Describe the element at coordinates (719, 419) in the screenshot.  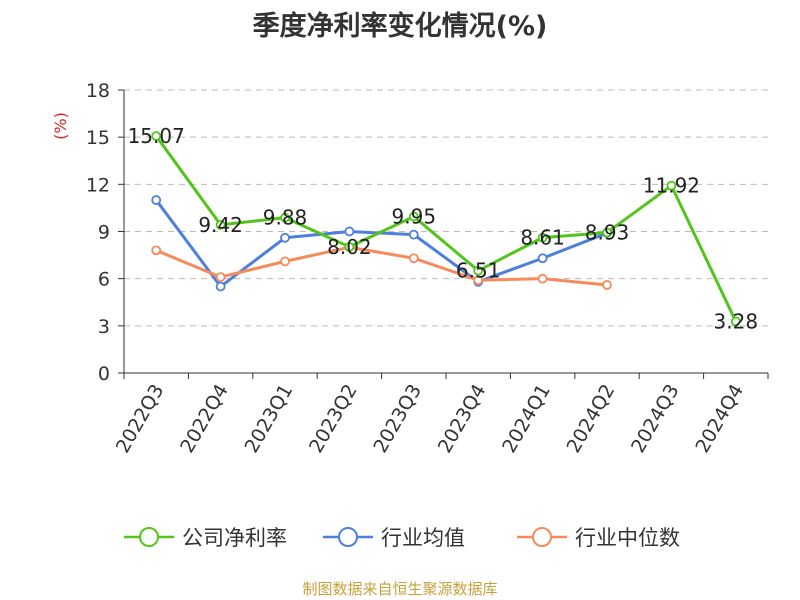
I see `x-tick-label: 2024Q4` at that location.